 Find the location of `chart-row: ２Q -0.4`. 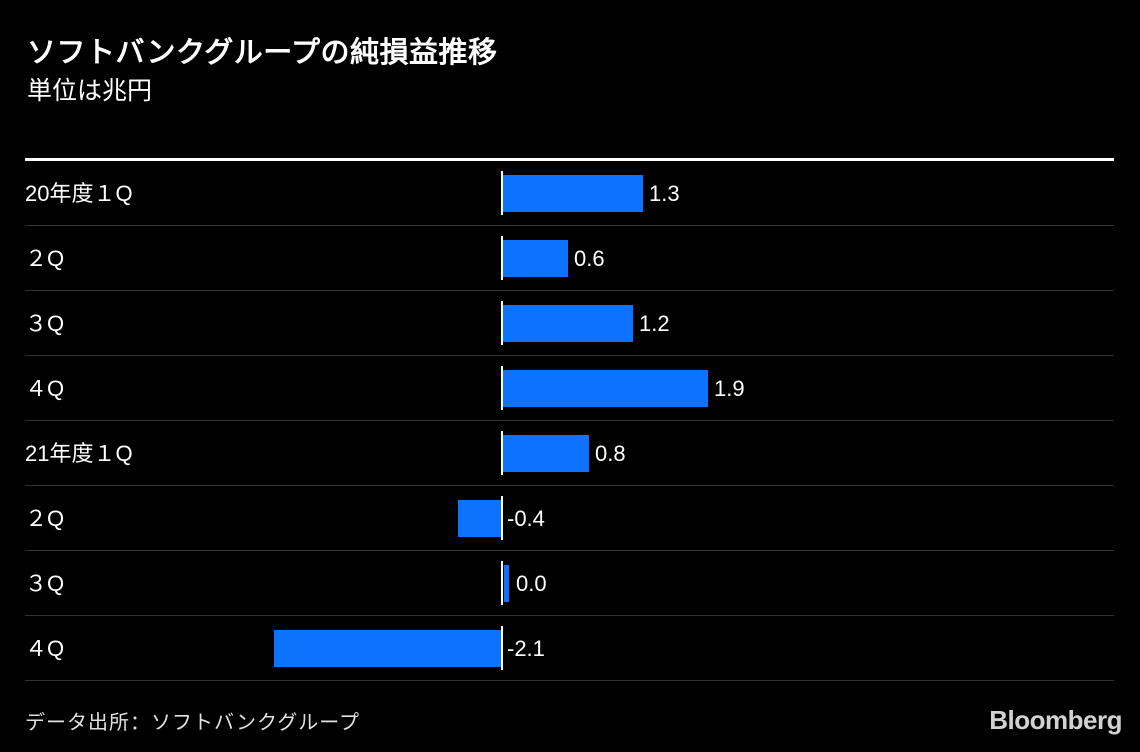

chart-row: ２Q -0.4 is located at coordinates (569, 518).